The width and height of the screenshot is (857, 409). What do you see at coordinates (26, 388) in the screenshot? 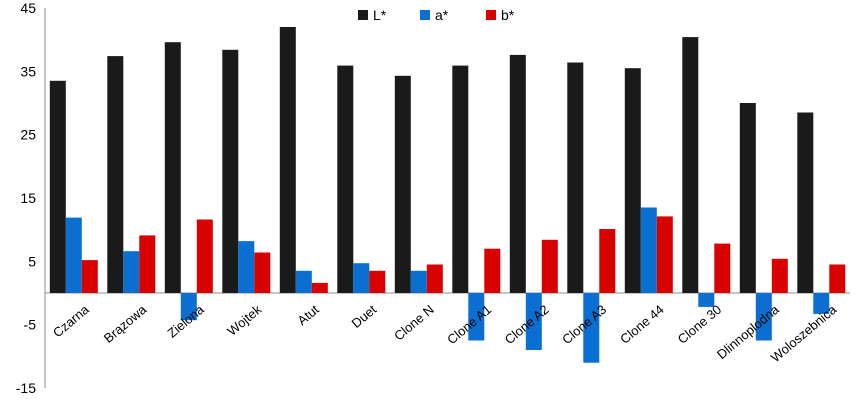
I see `y-tick-label: -15` at bounding box center [26, 388].